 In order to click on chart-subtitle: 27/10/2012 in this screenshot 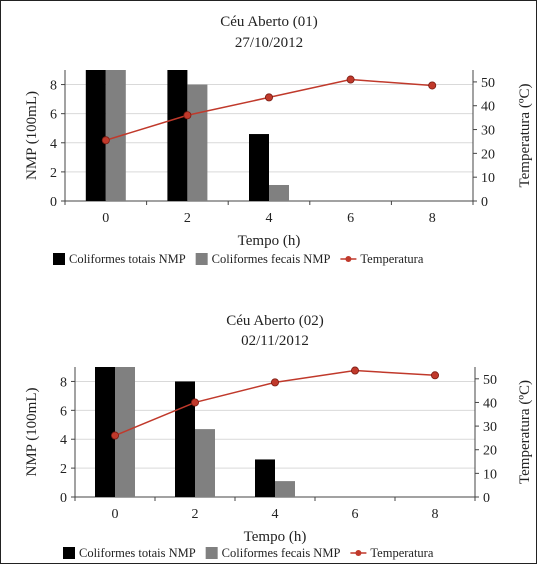, I will do `click(269, 43)`.